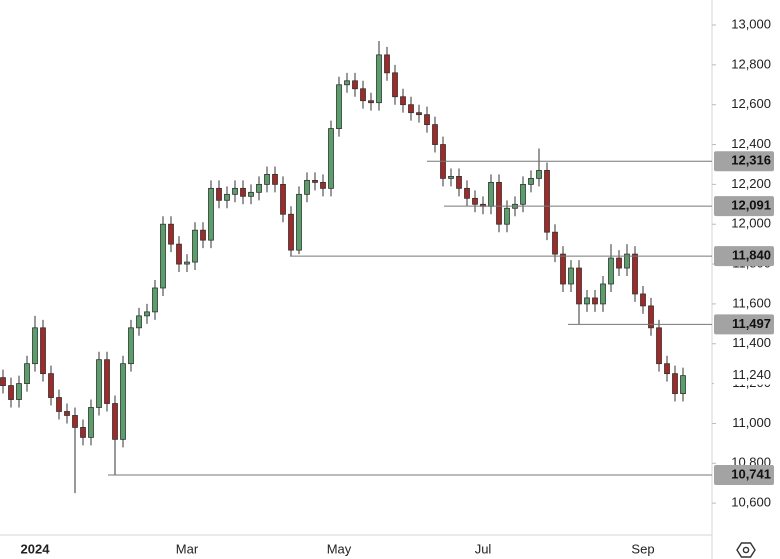  I want to click on y-tick-label: 12,600, so click(751, 103).